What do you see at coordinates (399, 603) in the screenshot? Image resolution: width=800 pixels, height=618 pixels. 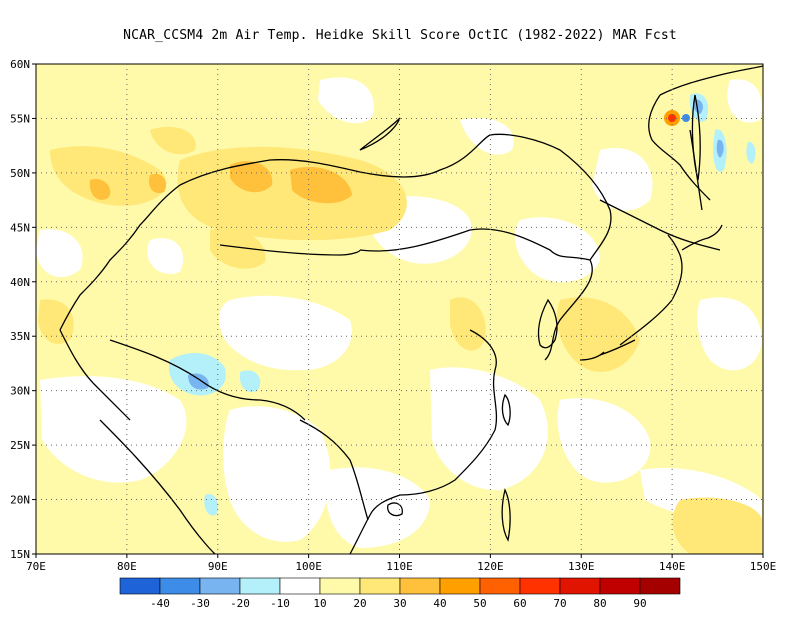 I see `colorbar-label: 30` at bounding box center [399, 603].